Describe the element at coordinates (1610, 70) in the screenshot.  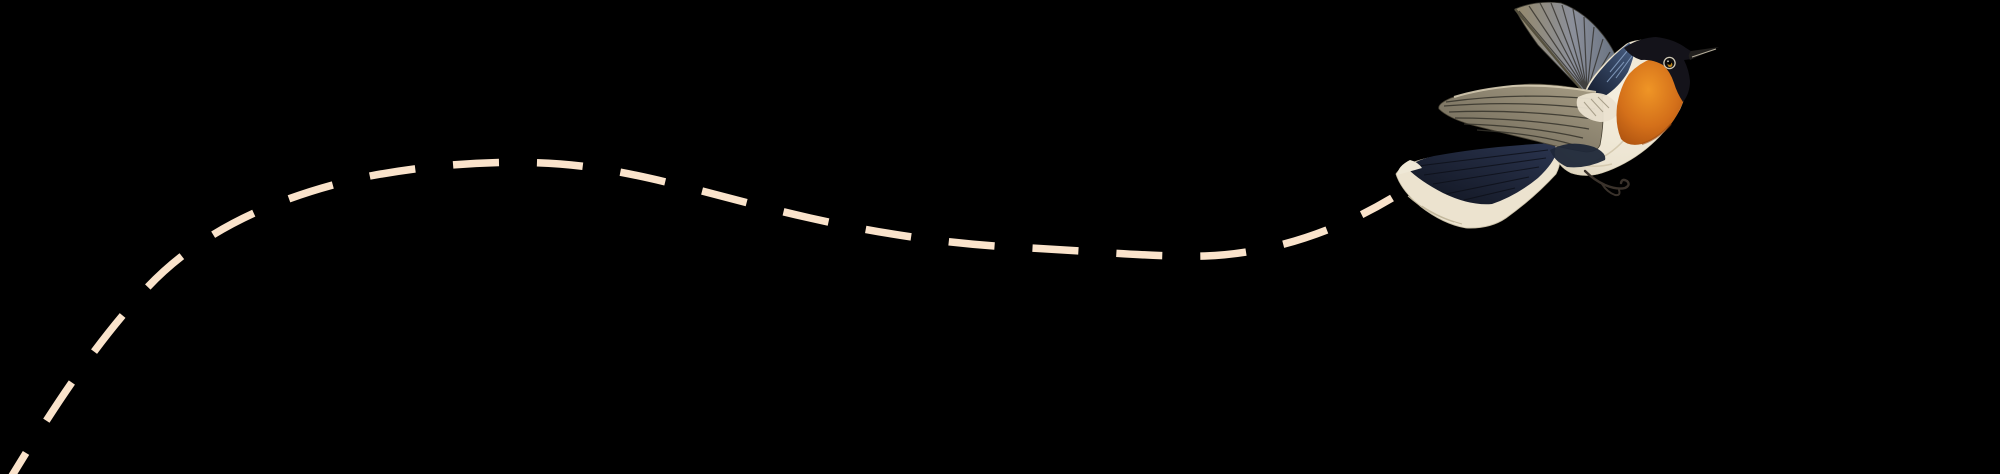
I see `bird-mantle` at that location.